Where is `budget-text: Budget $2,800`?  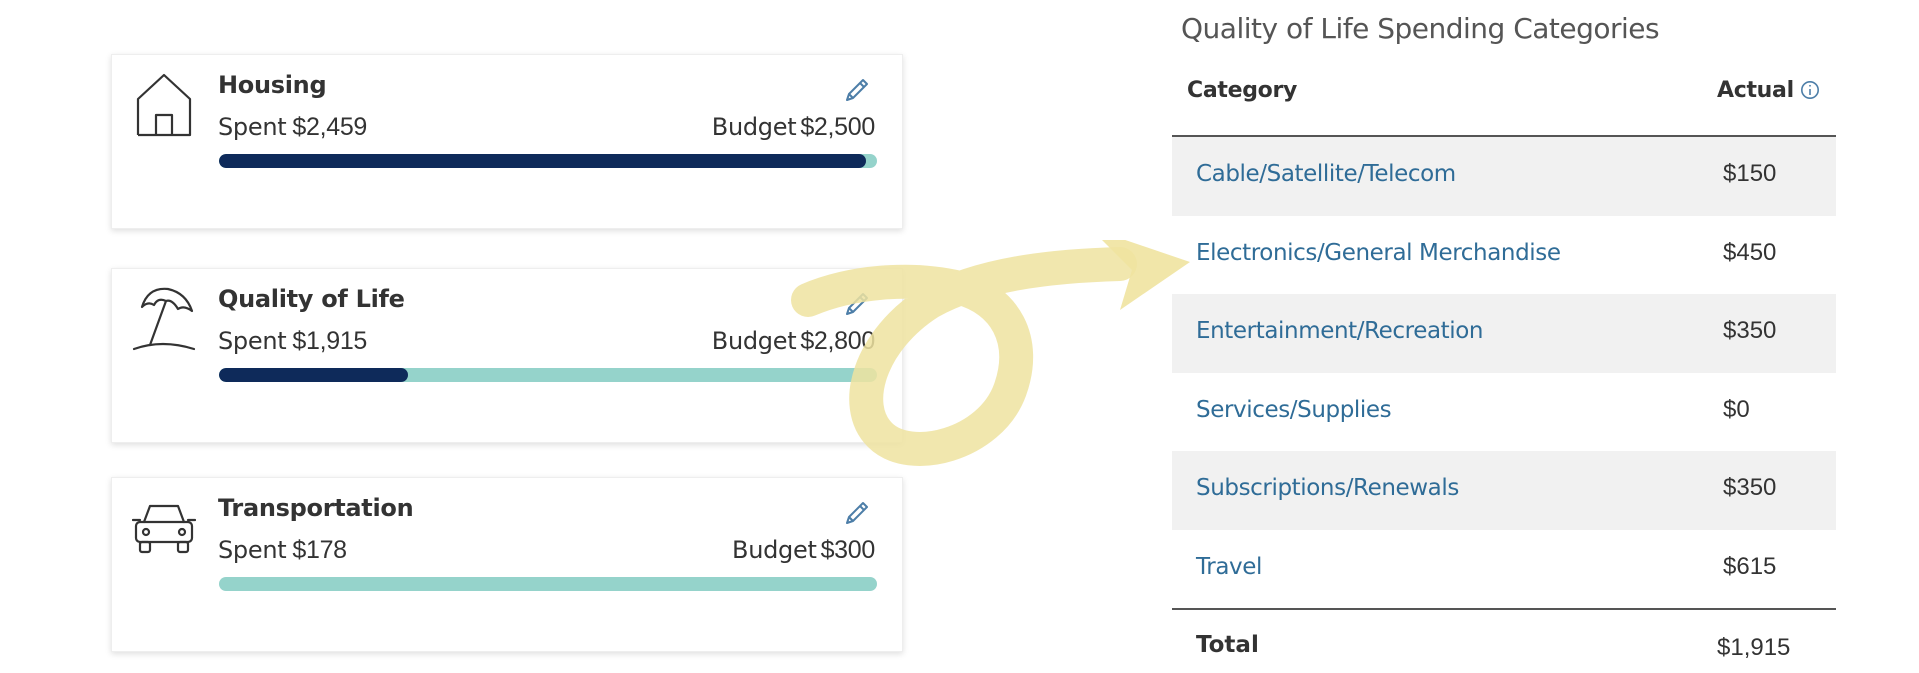 budget-text: Budget $2,800 is located at coordinates (793, 341).